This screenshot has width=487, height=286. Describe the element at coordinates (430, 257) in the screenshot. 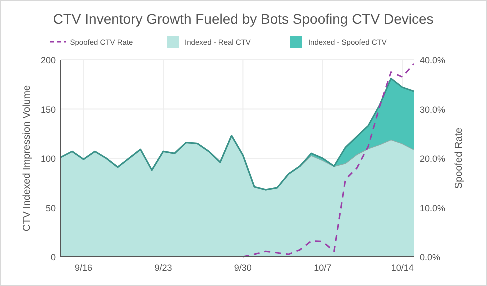

I see `y2-tick-label: 0.0%` at that location.